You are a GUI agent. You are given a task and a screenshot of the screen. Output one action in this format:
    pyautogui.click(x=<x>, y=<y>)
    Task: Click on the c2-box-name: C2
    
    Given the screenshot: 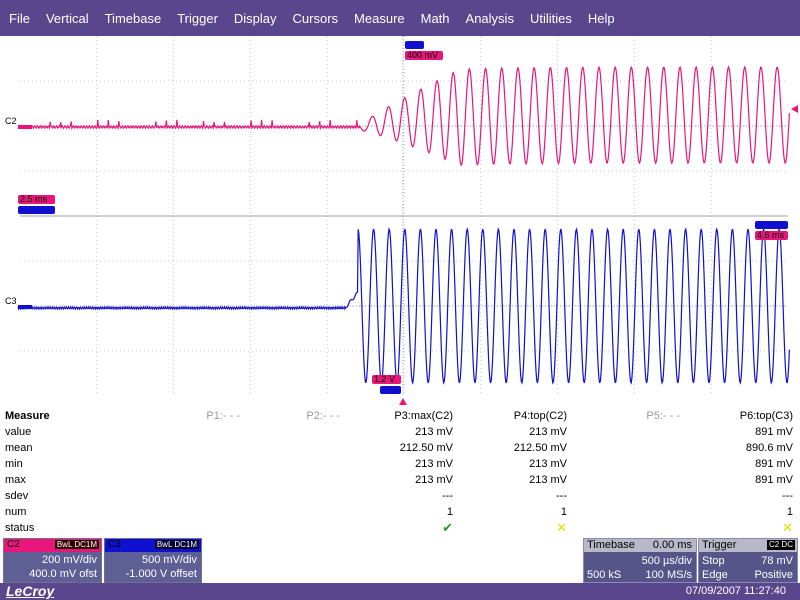 What is the action you would take?
    pyautogui.click(x=13, y=544)
    